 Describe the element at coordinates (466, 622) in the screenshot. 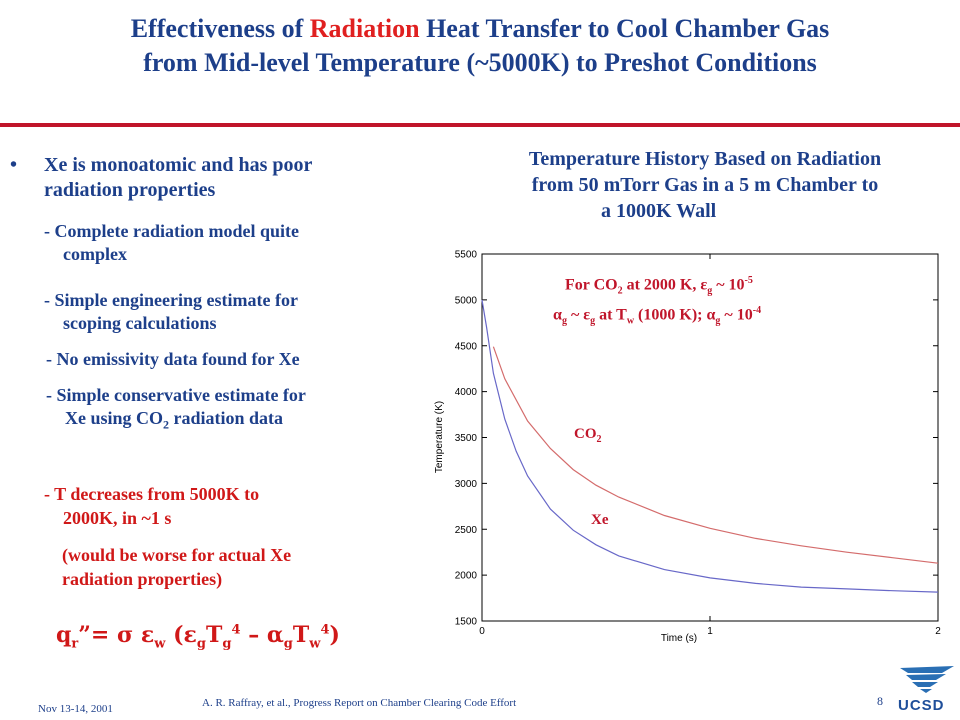

I see `y-tick-label: 1500` at that location.